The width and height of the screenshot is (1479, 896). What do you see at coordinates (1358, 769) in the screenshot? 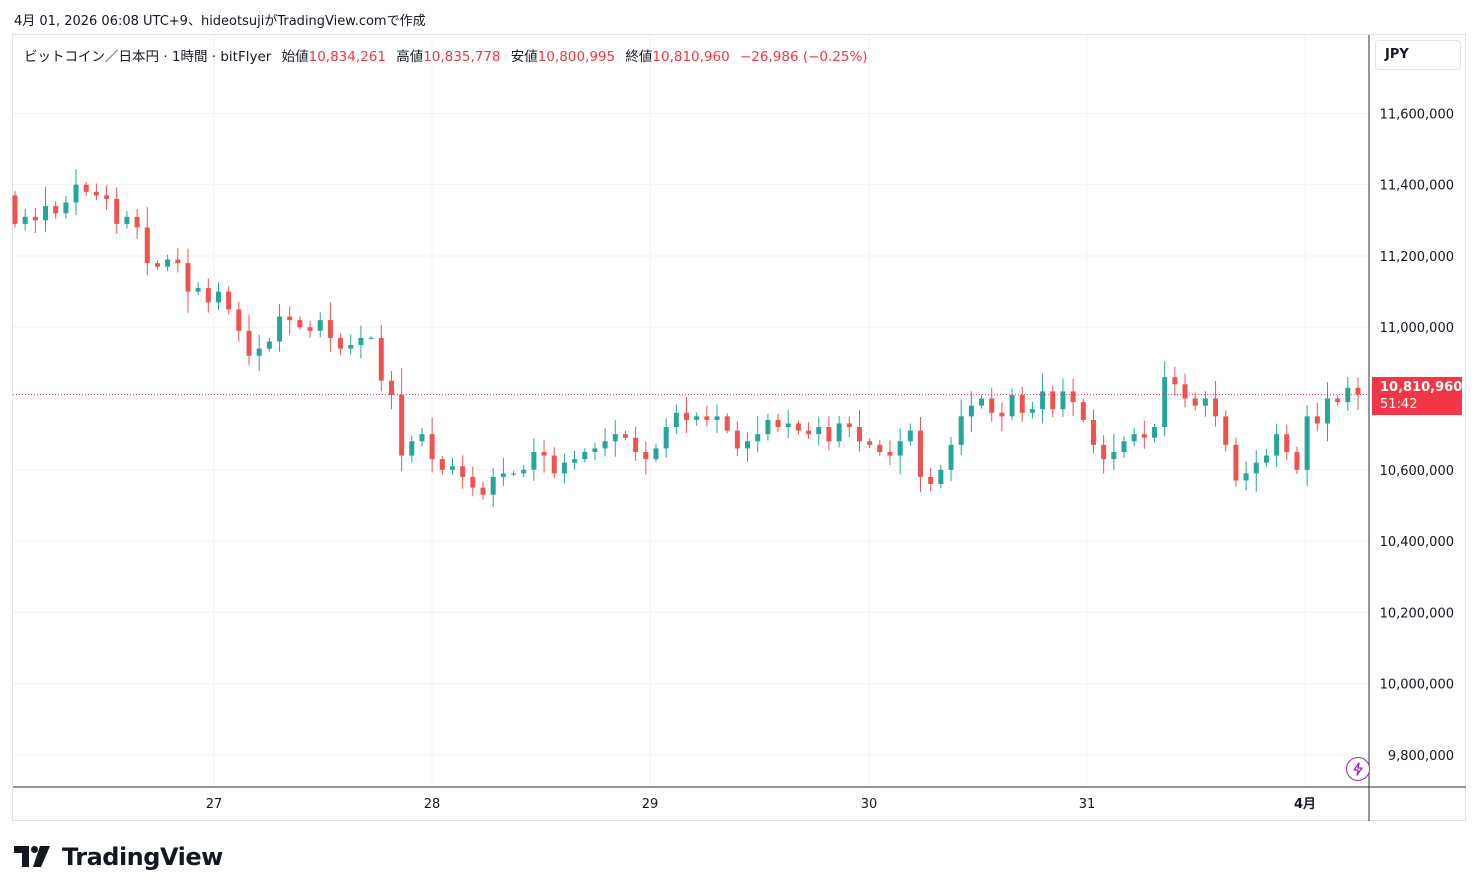
I see `lightning-icon` at bounding box center [1358, 769].